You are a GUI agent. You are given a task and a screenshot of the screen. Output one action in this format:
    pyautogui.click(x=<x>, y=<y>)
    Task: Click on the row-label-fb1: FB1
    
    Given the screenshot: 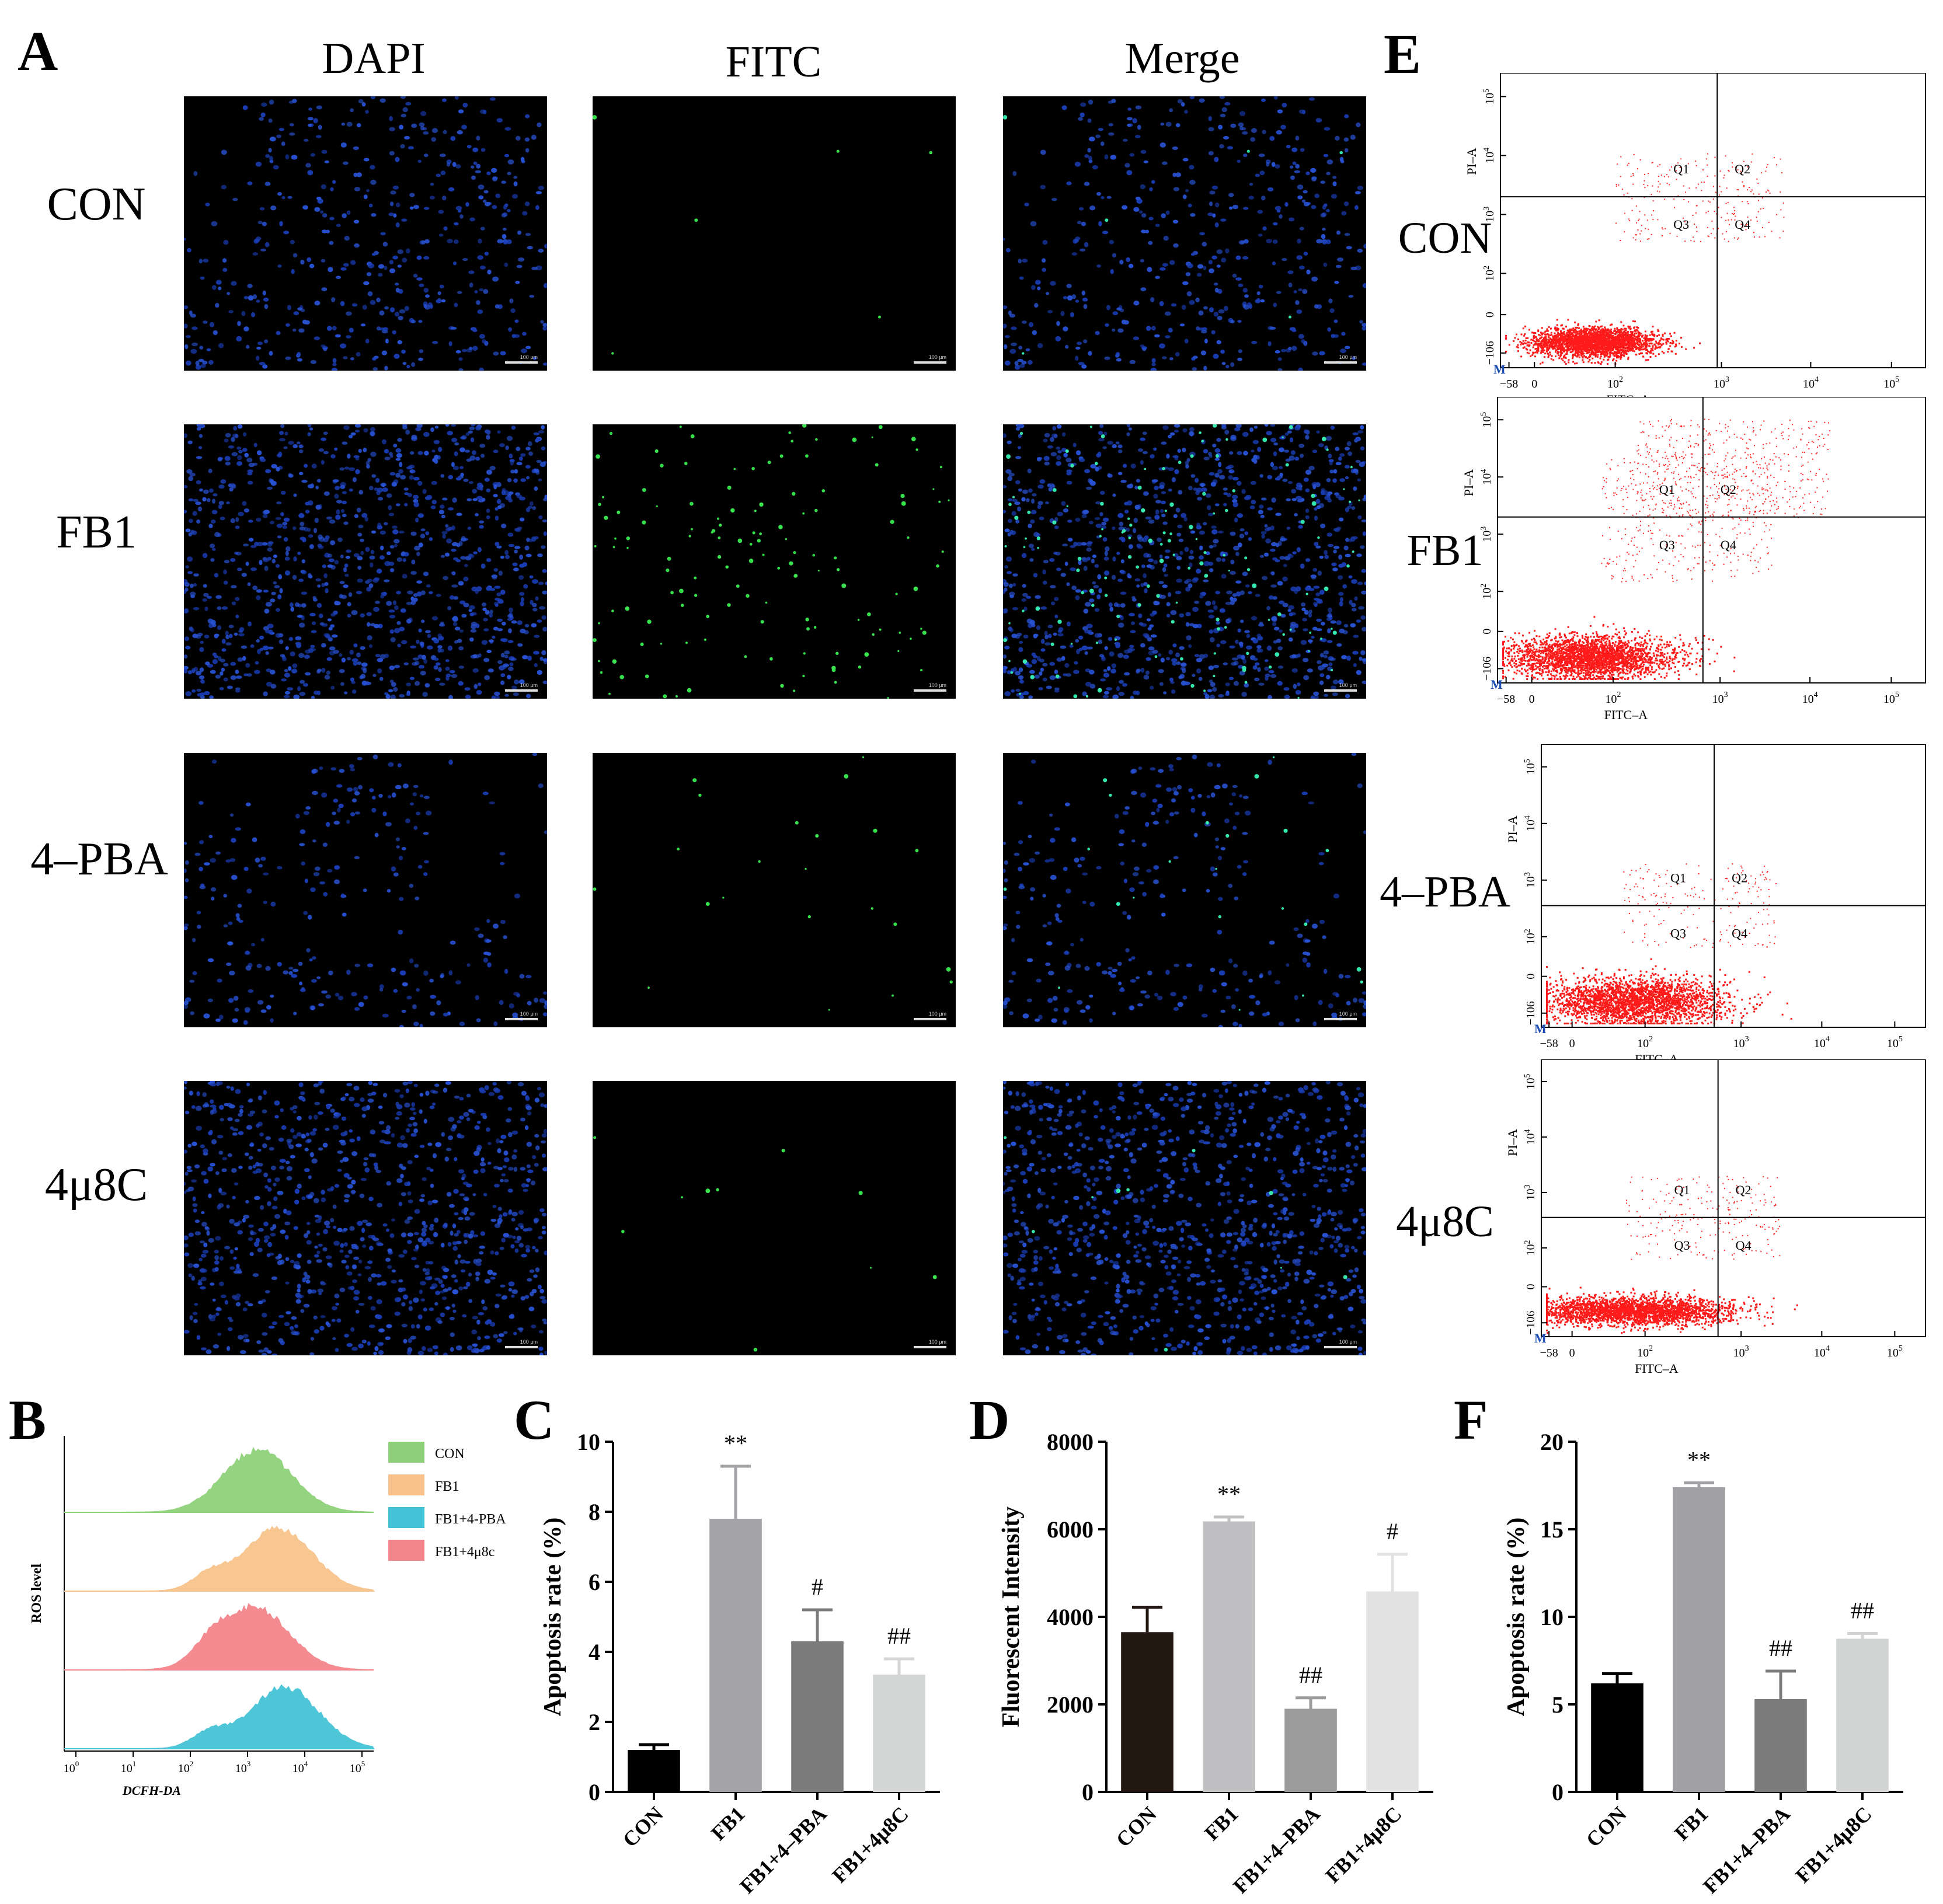 What is the action you would take?
    pyautogui.click(x=96, y=532)
    